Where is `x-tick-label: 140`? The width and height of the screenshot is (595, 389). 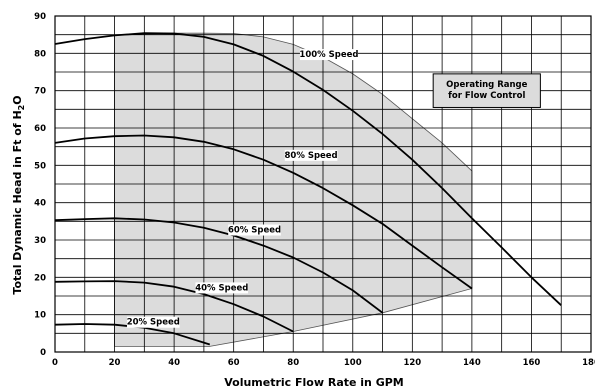
x-tick-label: 140 is located at coordinates (472, 363).